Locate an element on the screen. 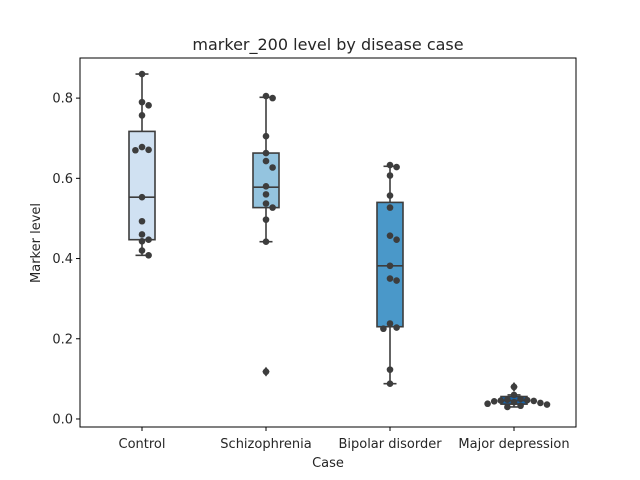 This screenshot has height=480, width=640. y-tick-label: 0.8 is located at coordinates (62, 99).